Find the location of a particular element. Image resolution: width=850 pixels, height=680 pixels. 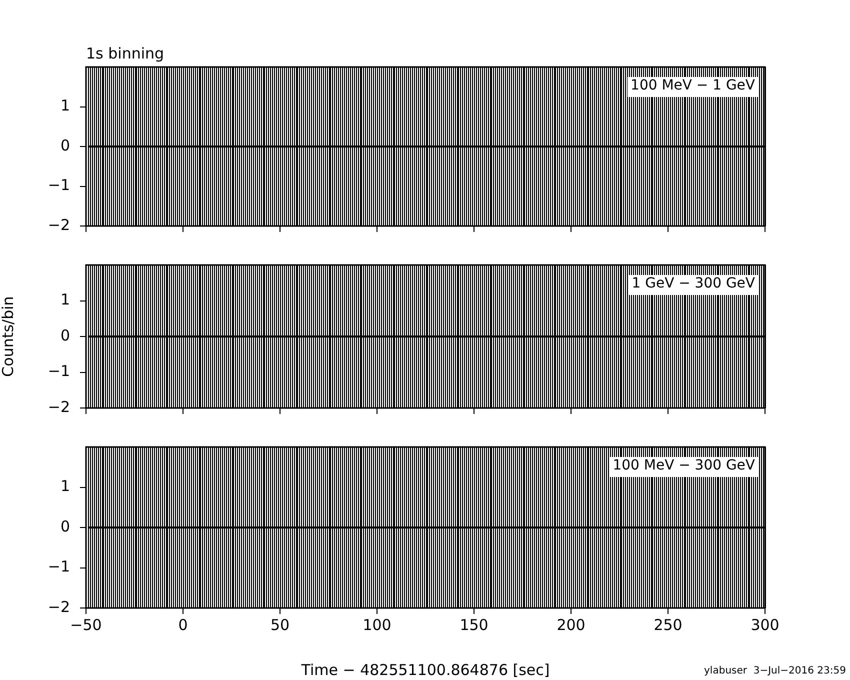

x-tick-label: 150 is located at coordinates (474, 625).